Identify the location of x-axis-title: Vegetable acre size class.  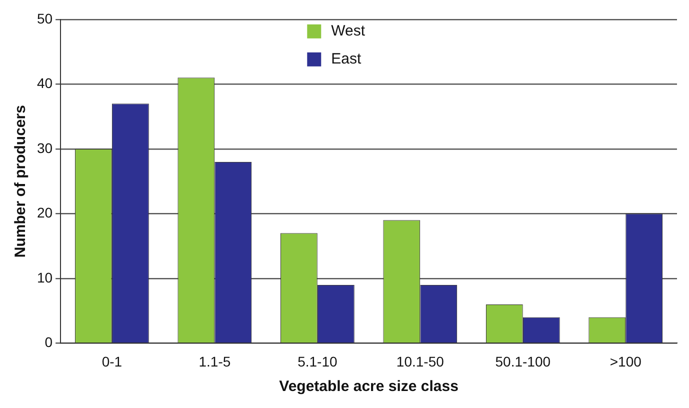
(368, 387).